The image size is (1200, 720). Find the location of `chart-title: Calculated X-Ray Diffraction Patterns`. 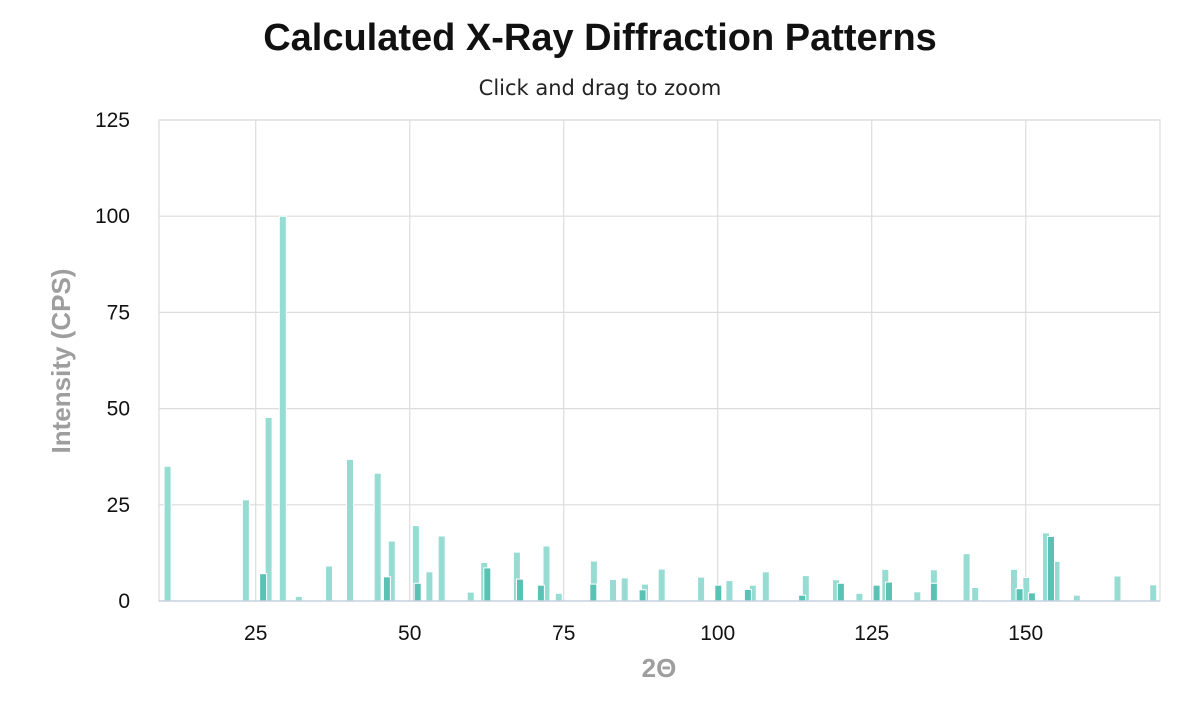

chart-title: Calculated X-Ray Diffraction Patterns is located at coordinates (600, 38).